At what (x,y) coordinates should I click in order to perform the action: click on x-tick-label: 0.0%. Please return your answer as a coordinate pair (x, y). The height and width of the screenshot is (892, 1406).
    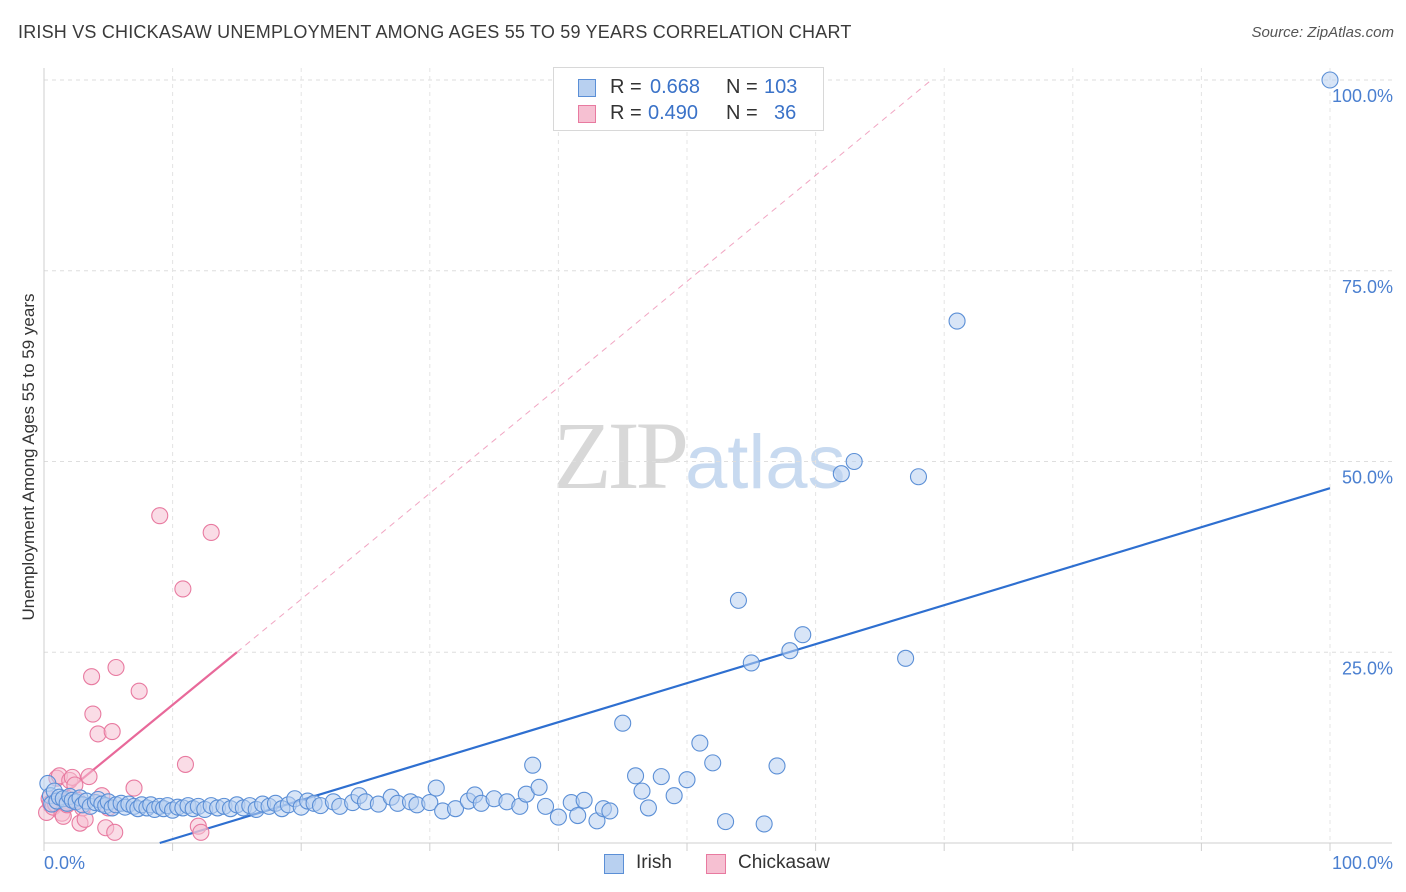
    Looking at the image, I should click on (64, 863).